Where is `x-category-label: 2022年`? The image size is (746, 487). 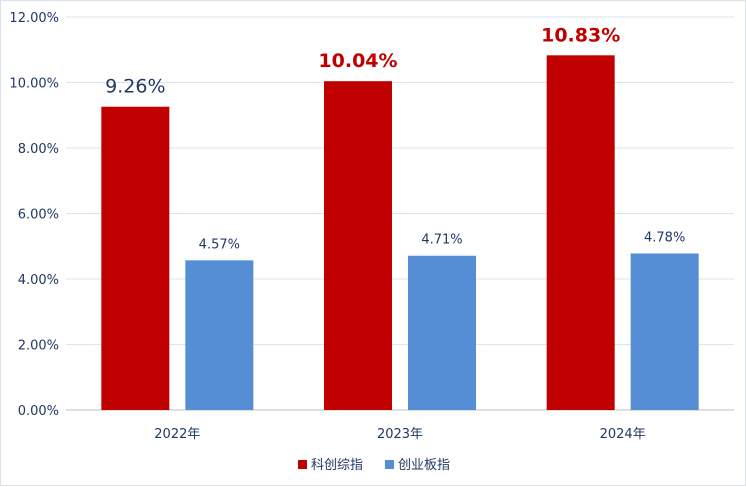 x-category-label: 2022年 is located at coordinates (177, 434).